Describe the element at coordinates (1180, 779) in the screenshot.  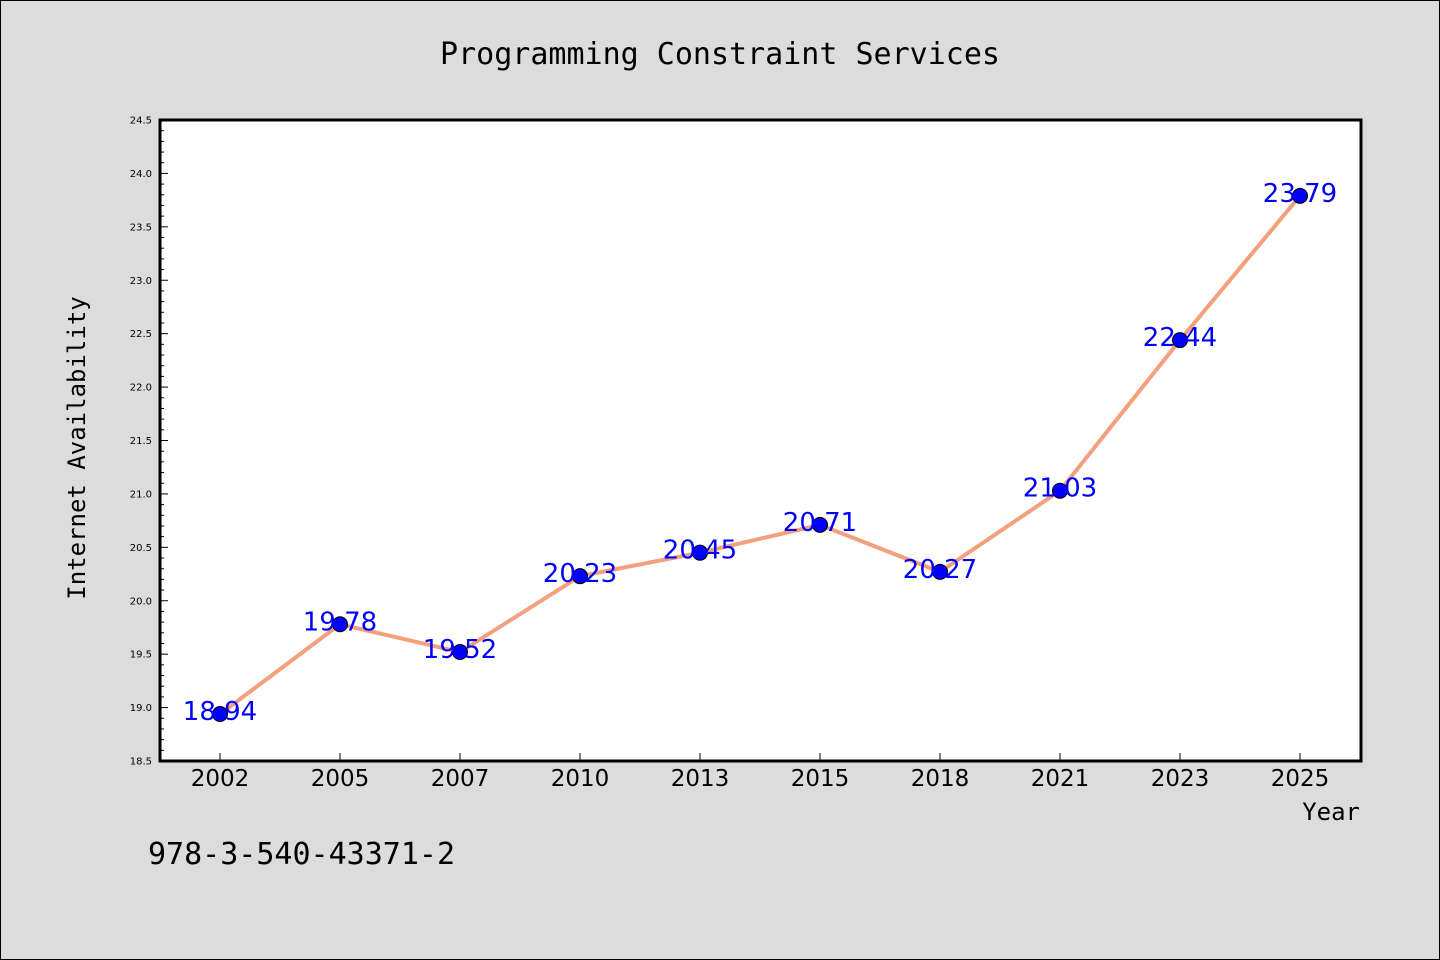
I see `x-tick-label: 2023` at that location.